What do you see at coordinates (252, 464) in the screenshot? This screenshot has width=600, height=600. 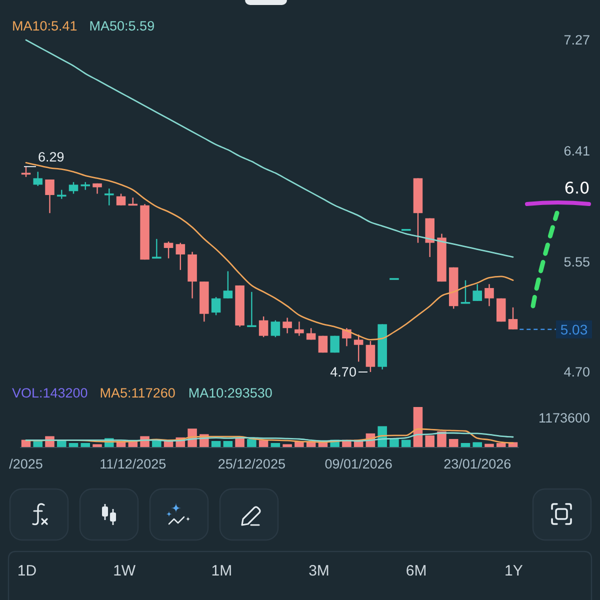 I see `x-tick-label: 25/12/2025` at bounding box center [252, 464].